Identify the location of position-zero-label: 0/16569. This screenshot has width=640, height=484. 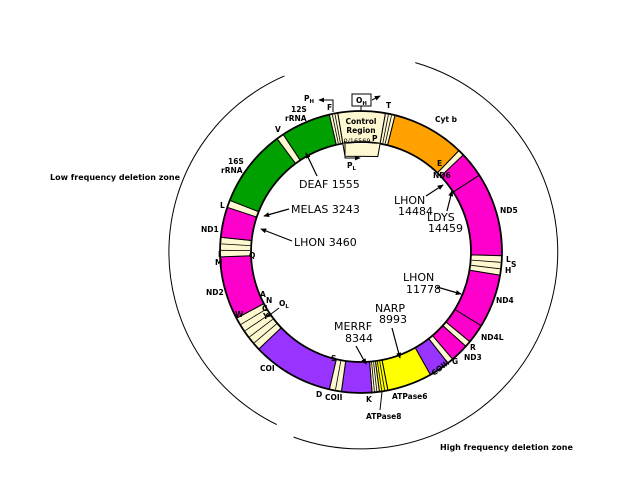
(356, 141).